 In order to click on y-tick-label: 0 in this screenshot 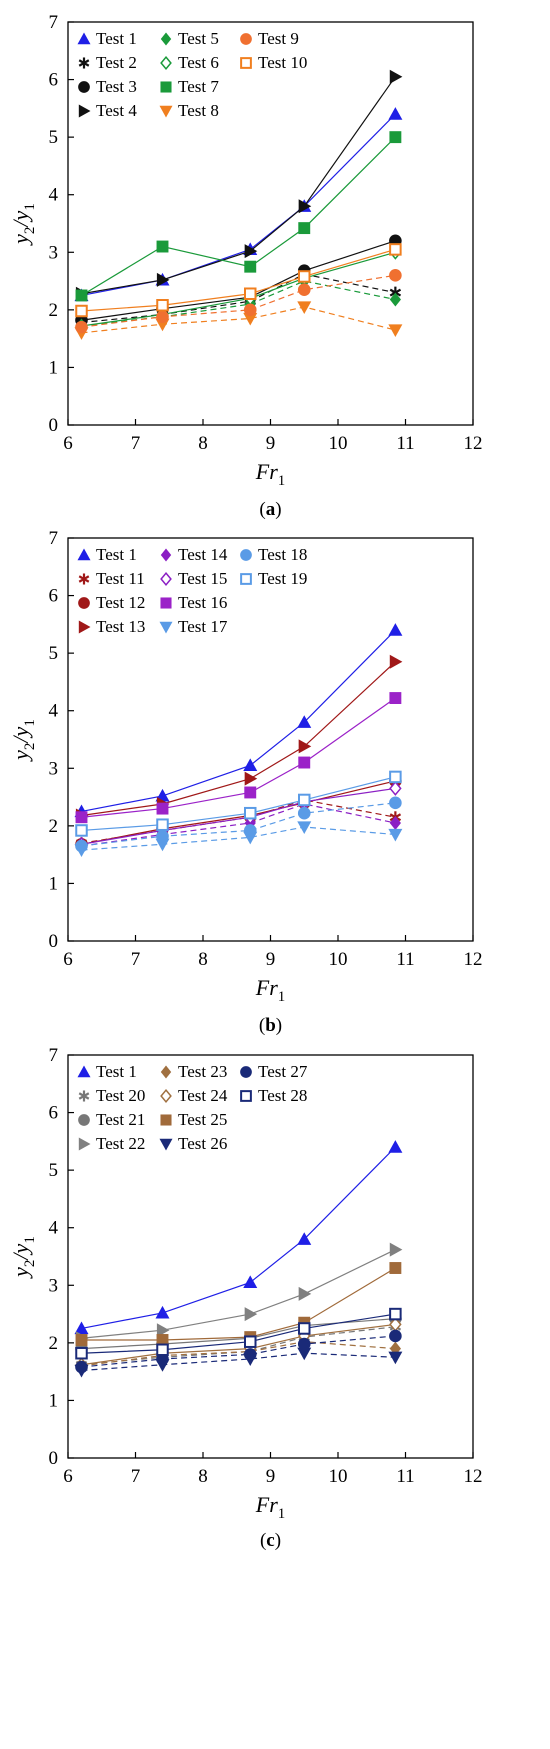, I will do `click(54, 1458)`.